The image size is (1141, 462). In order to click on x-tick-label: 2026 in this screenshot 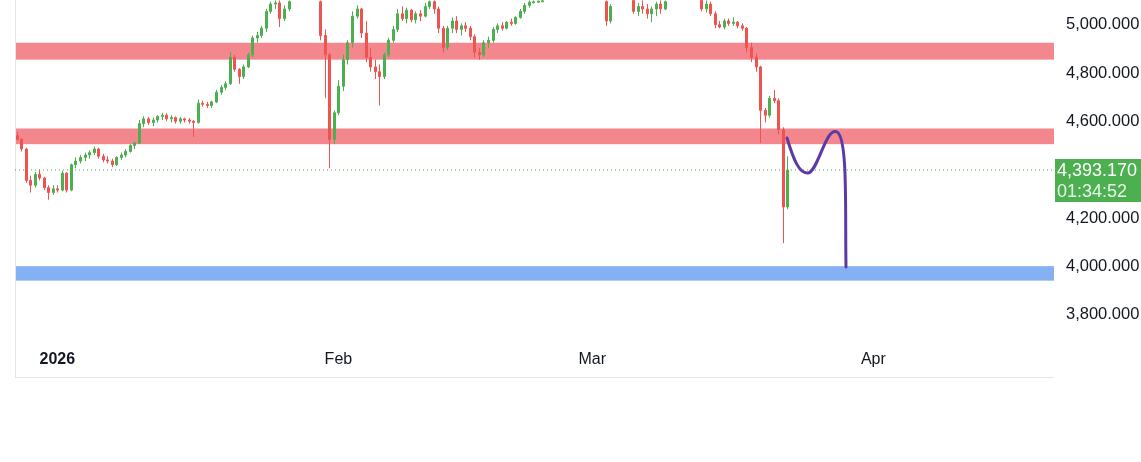, I will do `click(57, 358)`.